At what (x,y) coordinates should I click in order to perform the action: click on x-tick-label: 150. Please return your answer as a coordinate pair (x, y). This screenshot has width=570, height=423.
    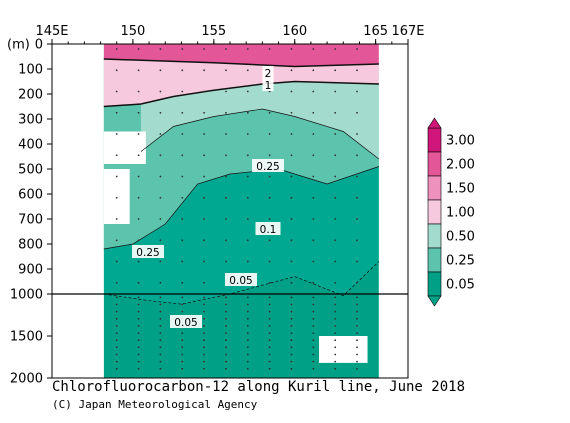
    Looking at the image, I should click on (132, 31).